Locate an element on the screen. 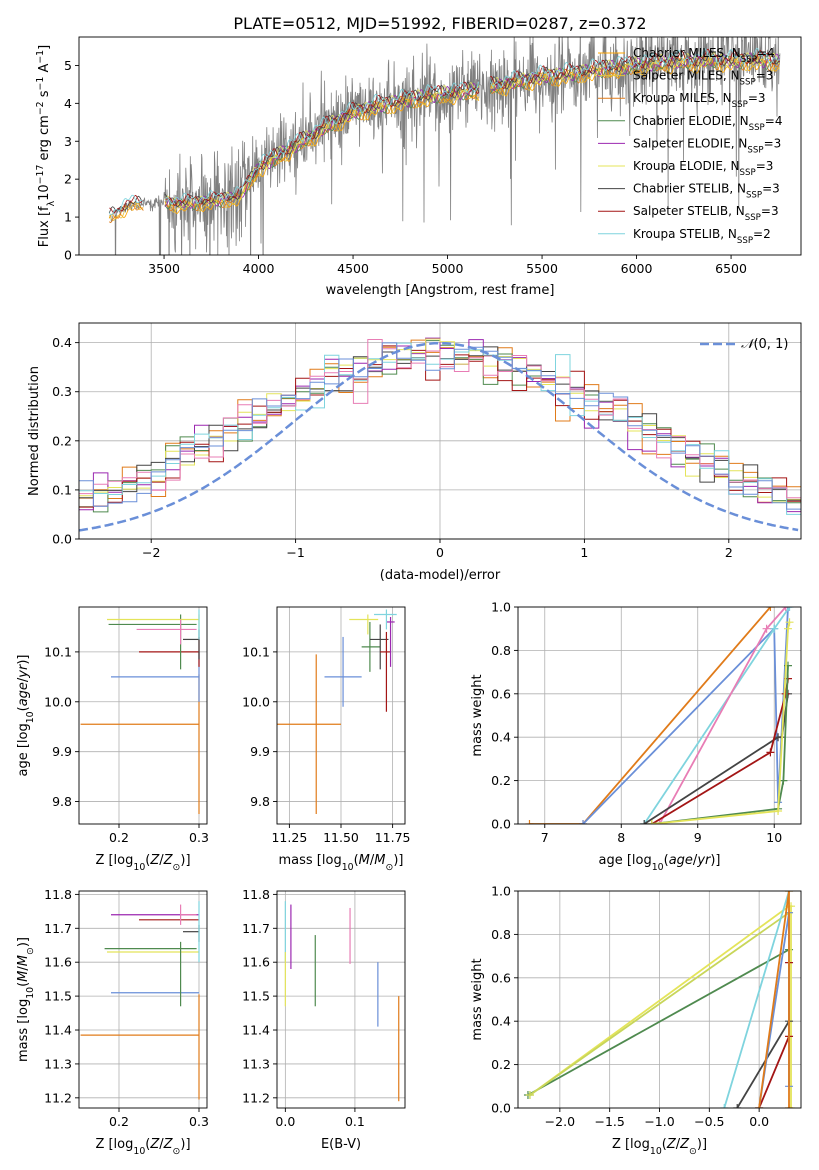 Image resolution: width=819 pixels, height=1170 pixels. y-tick-label: 0.3 is located at coordinates (62, 391).